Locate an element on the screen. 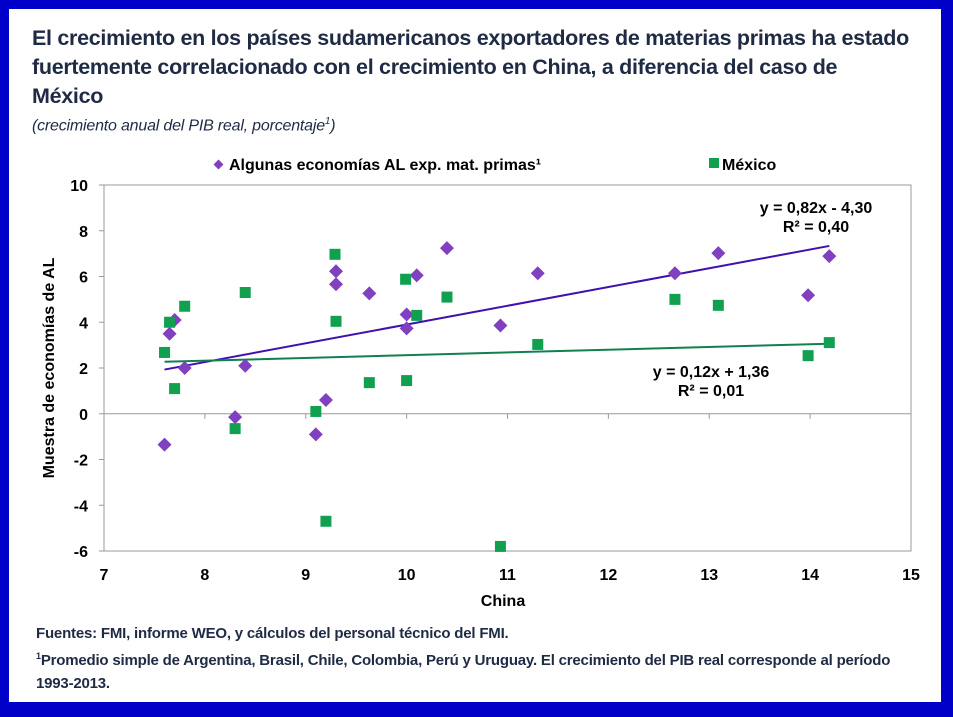 The height and width of the screenshot is (717, 953). x-tick-label: 11 is located at coordinates (507, 575).